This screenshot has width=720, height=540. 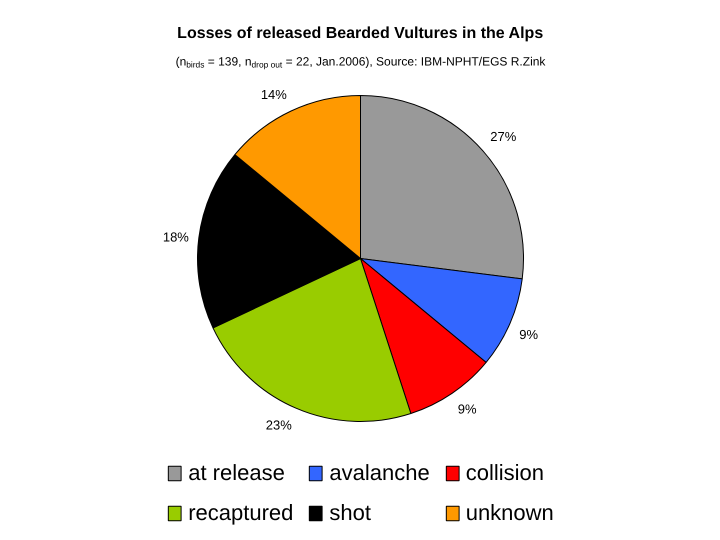 I want to click on legend-label: collision, so click(x=505, y=473).